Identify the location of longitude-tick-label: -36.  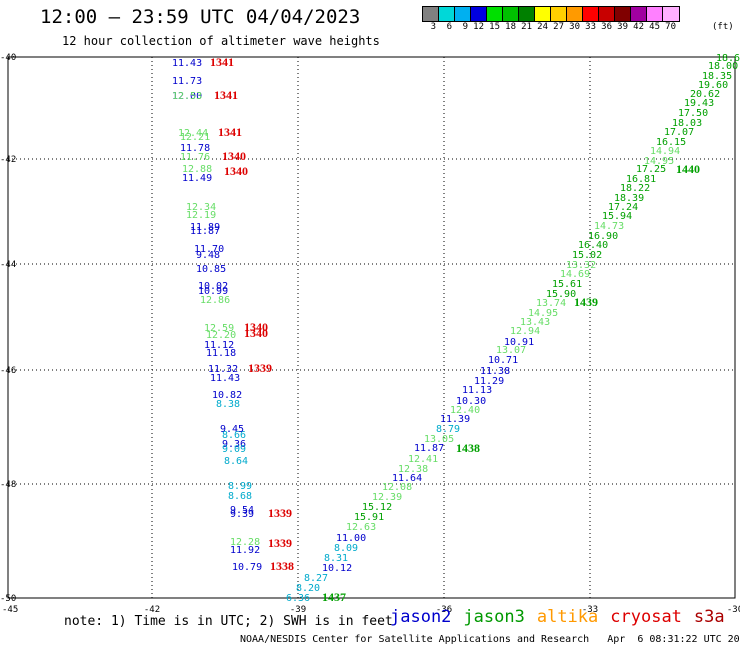
(444, 610).